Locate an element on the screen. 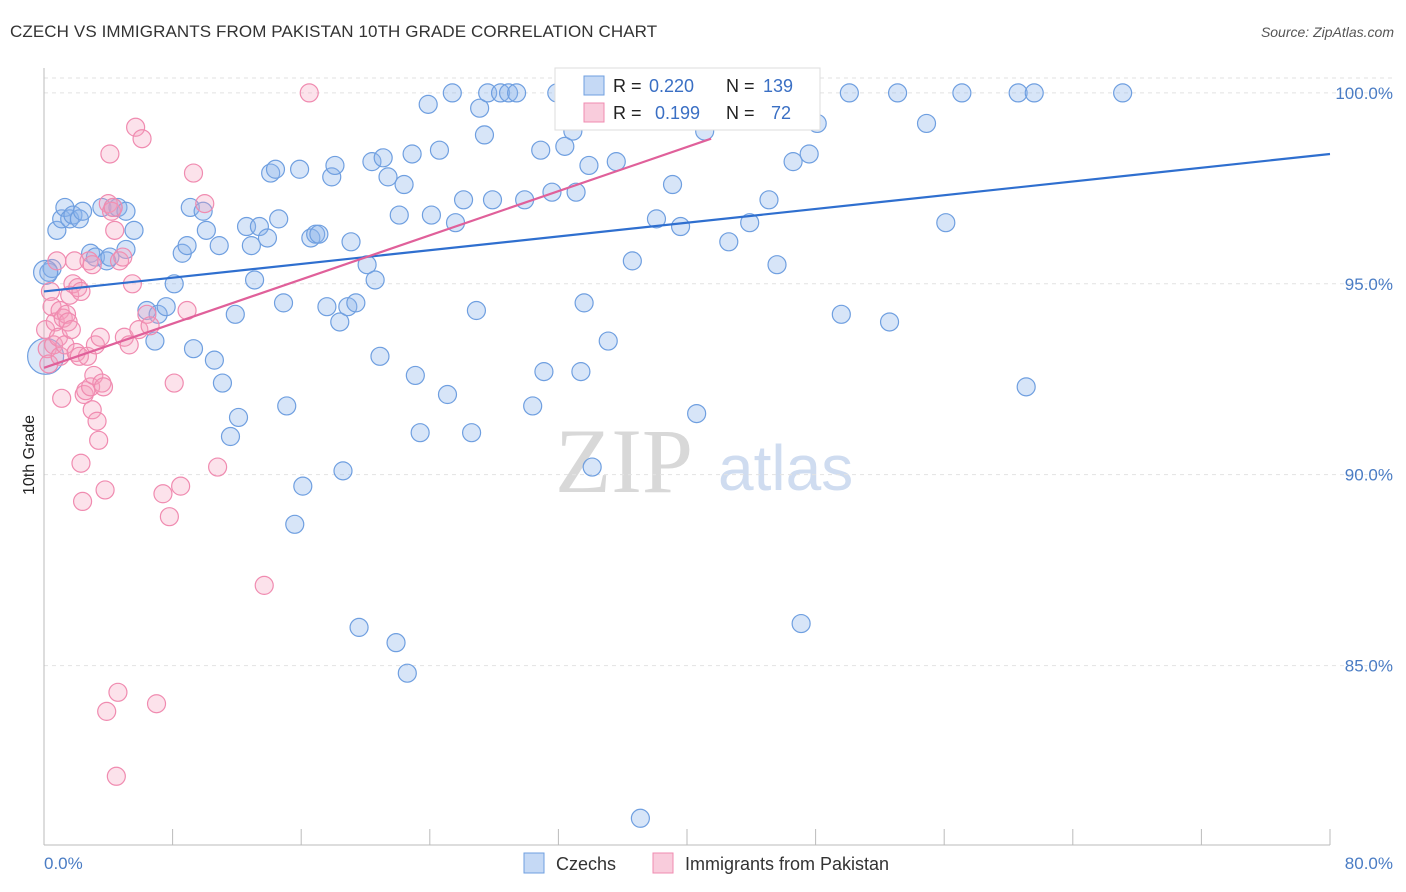  watermark-atlas: atlas is located at coordinates (785, 468).